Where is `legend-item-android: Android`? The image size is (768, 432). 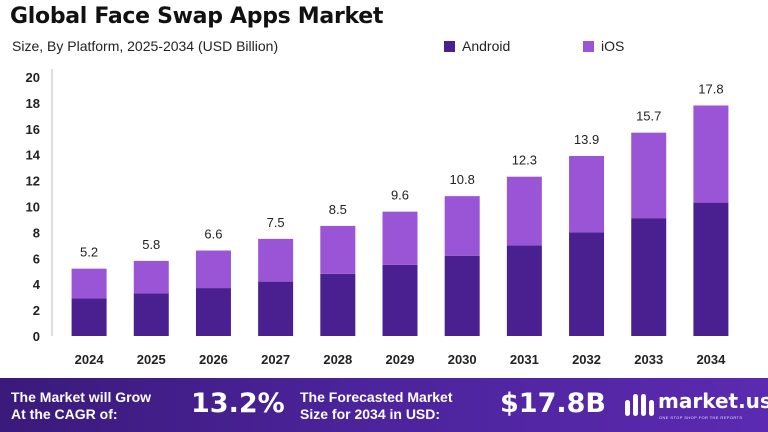
legend-item-android: Android is located at coordinates (477, 46).